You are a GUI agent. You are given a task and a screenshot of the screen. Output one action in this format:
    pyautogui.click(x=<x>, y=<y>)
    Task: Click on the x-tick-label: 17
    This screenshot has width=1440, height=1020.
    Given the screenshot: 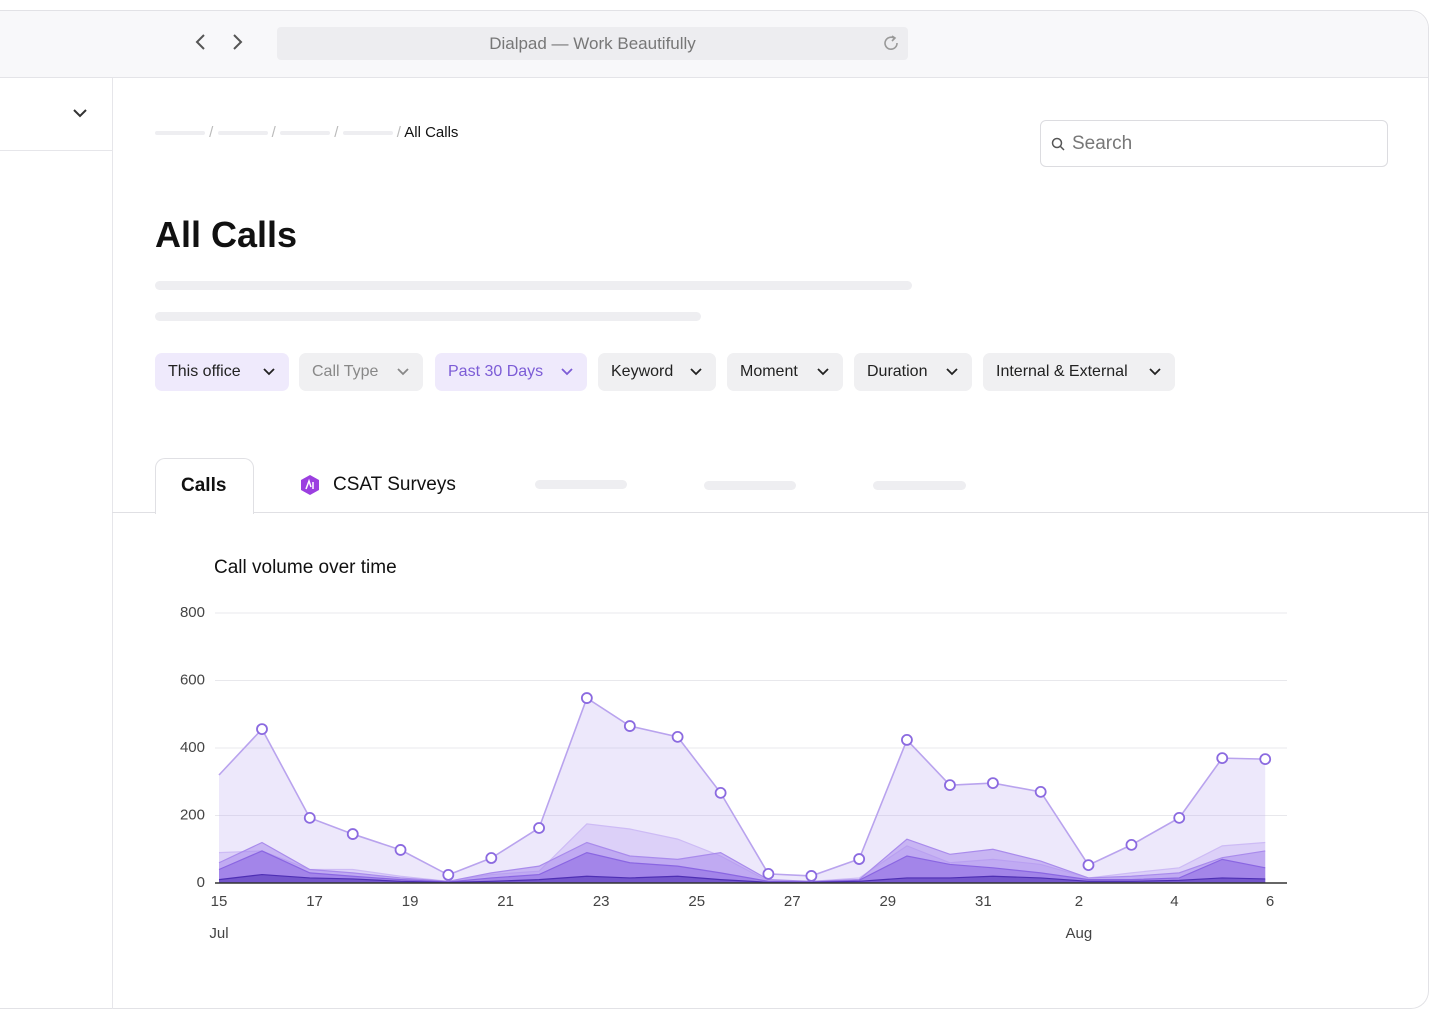 What is the action you would take?
    pyautogui.click(x=314, y=901)
    